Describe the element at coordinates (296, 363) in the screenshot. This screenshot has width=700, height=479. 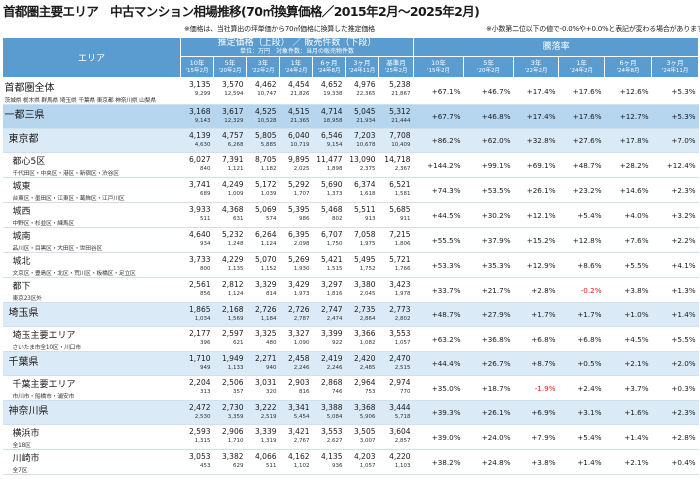
I see `price-cell: 2,458 2,246` at that location.